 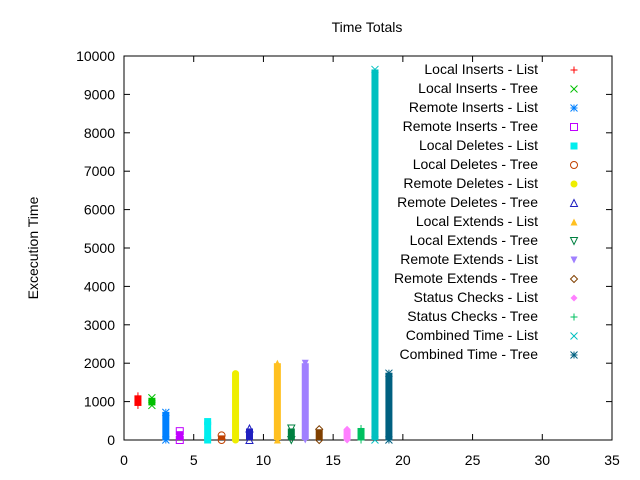 What do you see at coordinates (99, 210) in the screenshot?
I see `y-tick-label: 6000` at bounding box center [99, 210].